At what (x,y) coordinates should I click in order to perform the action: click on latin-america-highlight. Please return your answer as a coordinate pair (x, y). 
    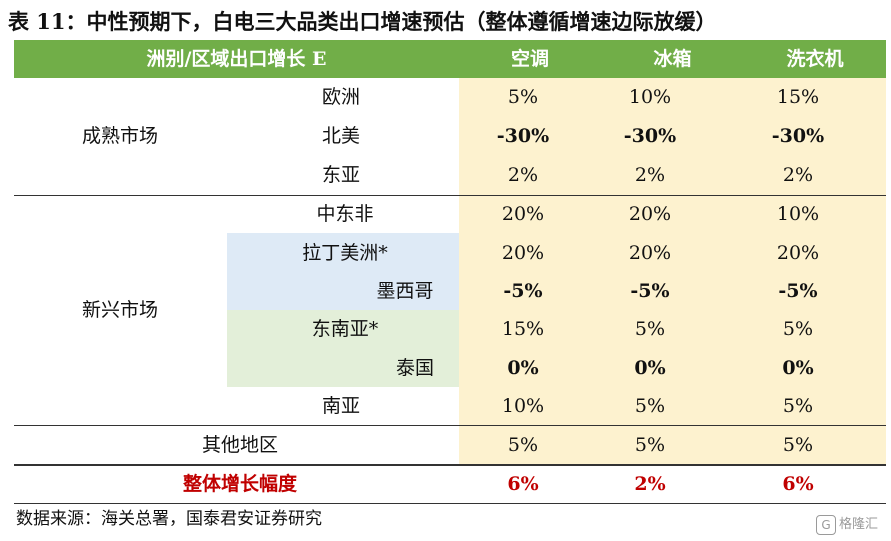
    Looking at the image, I should click on (343, 271).